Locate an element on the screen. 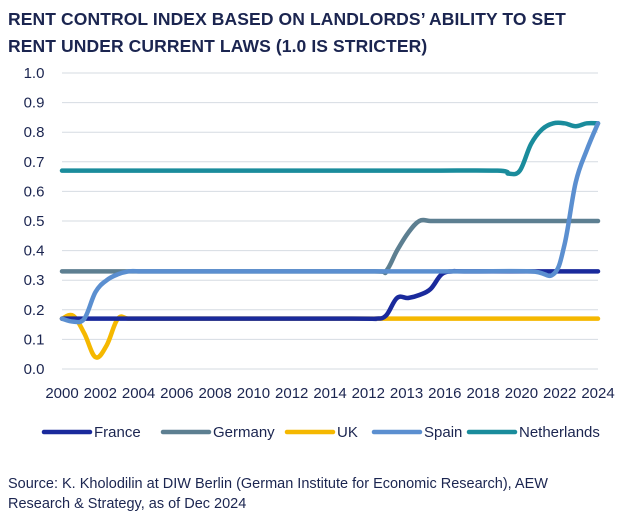 The width and height of the screenshot is (624, 528). legend-label-spain: Spain is located at coordinates (443, 432).